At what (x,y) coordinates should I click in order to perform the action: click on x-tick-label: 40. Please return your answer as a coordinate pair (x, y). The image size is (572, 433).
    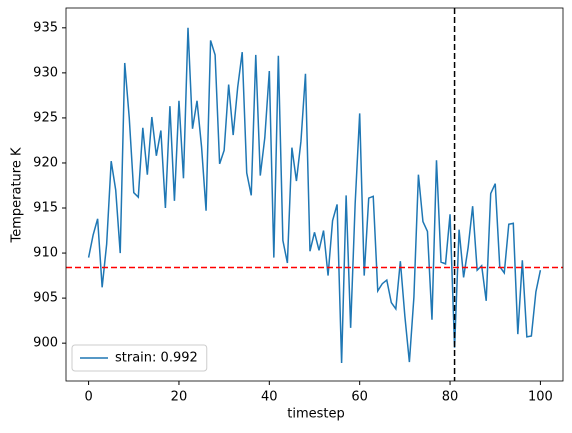
    Looking at the image, I should click on (269, 397).